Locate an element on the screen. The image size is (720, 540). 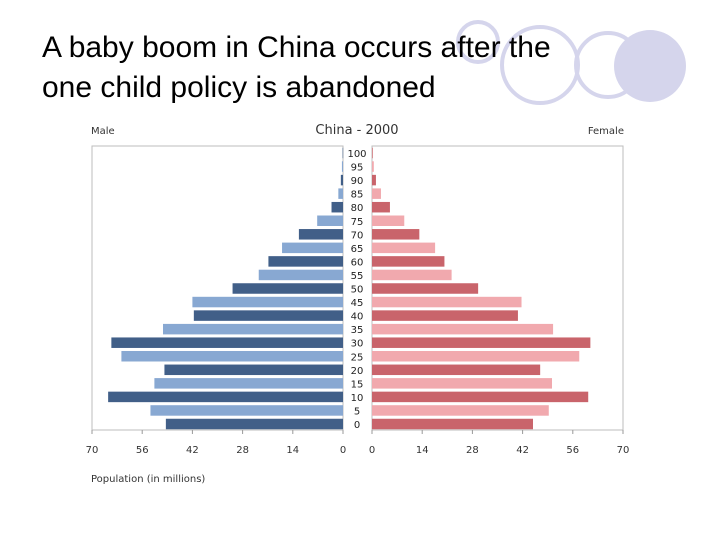
age-label-50: 50 is located at coordinates (357, 290).